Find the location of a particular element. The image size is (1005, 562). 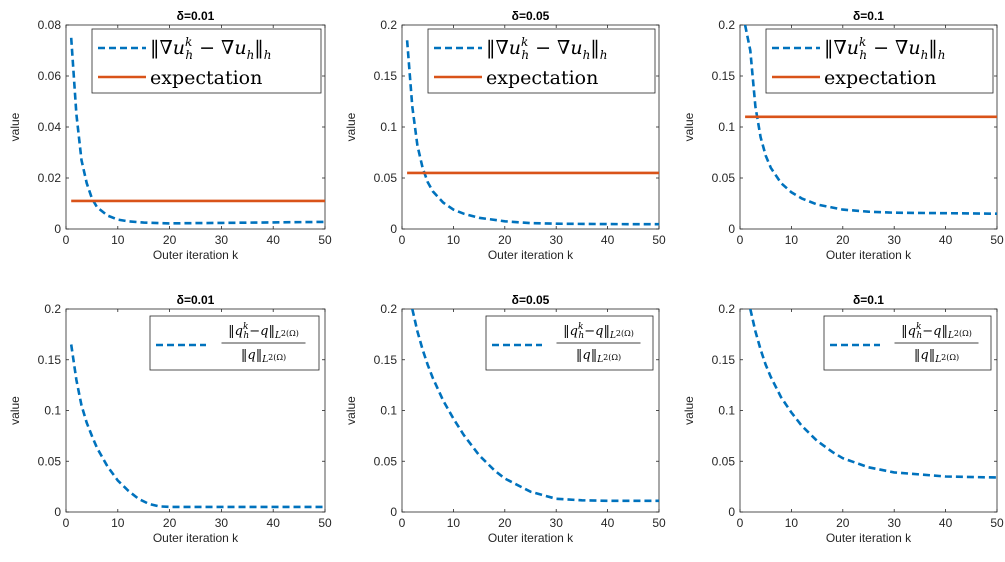

y-tick-label: 0.02 is located at coordinates (50, 178).